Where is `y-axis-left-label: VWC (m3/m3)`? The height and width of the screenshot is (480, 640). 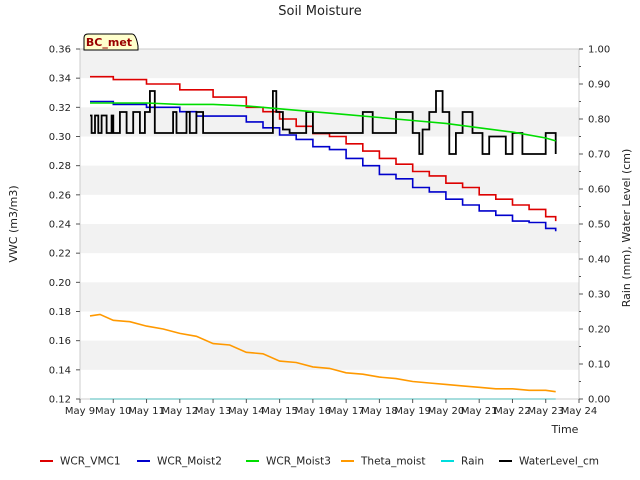
y-axis-left-label: VWC (m3/m3) is located at coordinates (13, 223).